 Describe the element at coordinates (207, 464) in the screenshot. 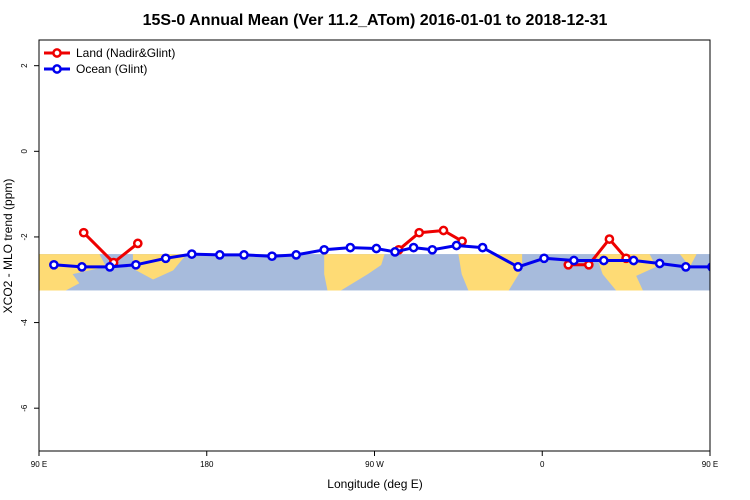

I see `x-tick-label: 180` at that location.